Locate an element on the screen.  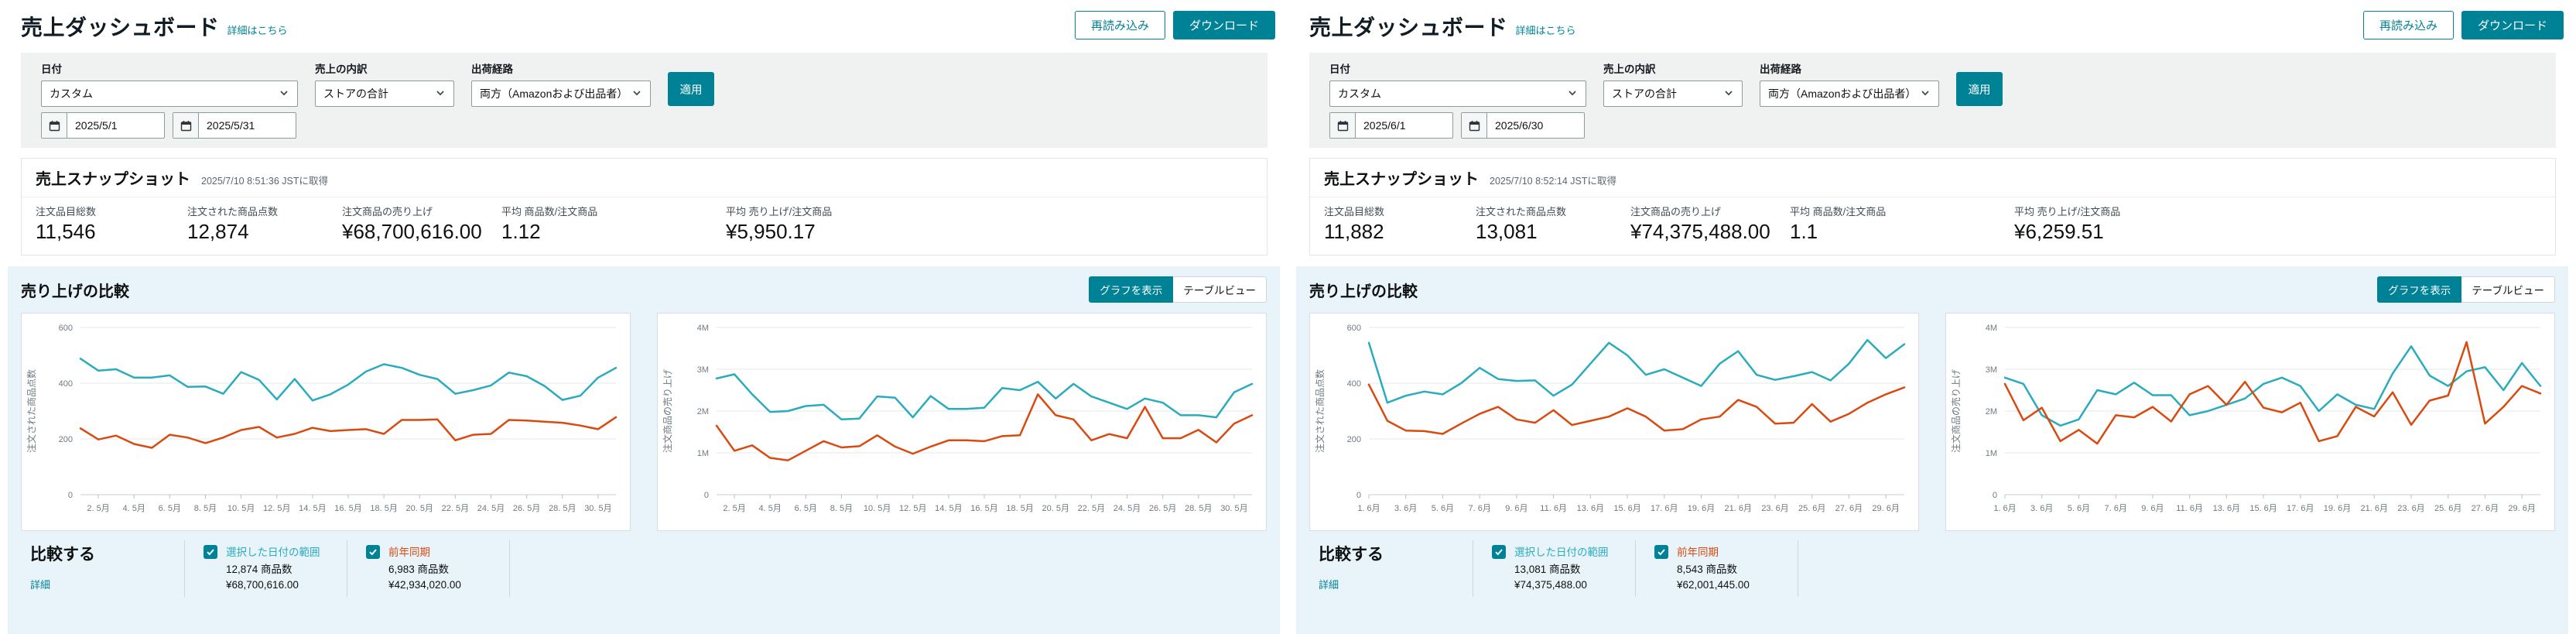
legend-units: 8,543 商品数 is located at coordinates (1708, 569).